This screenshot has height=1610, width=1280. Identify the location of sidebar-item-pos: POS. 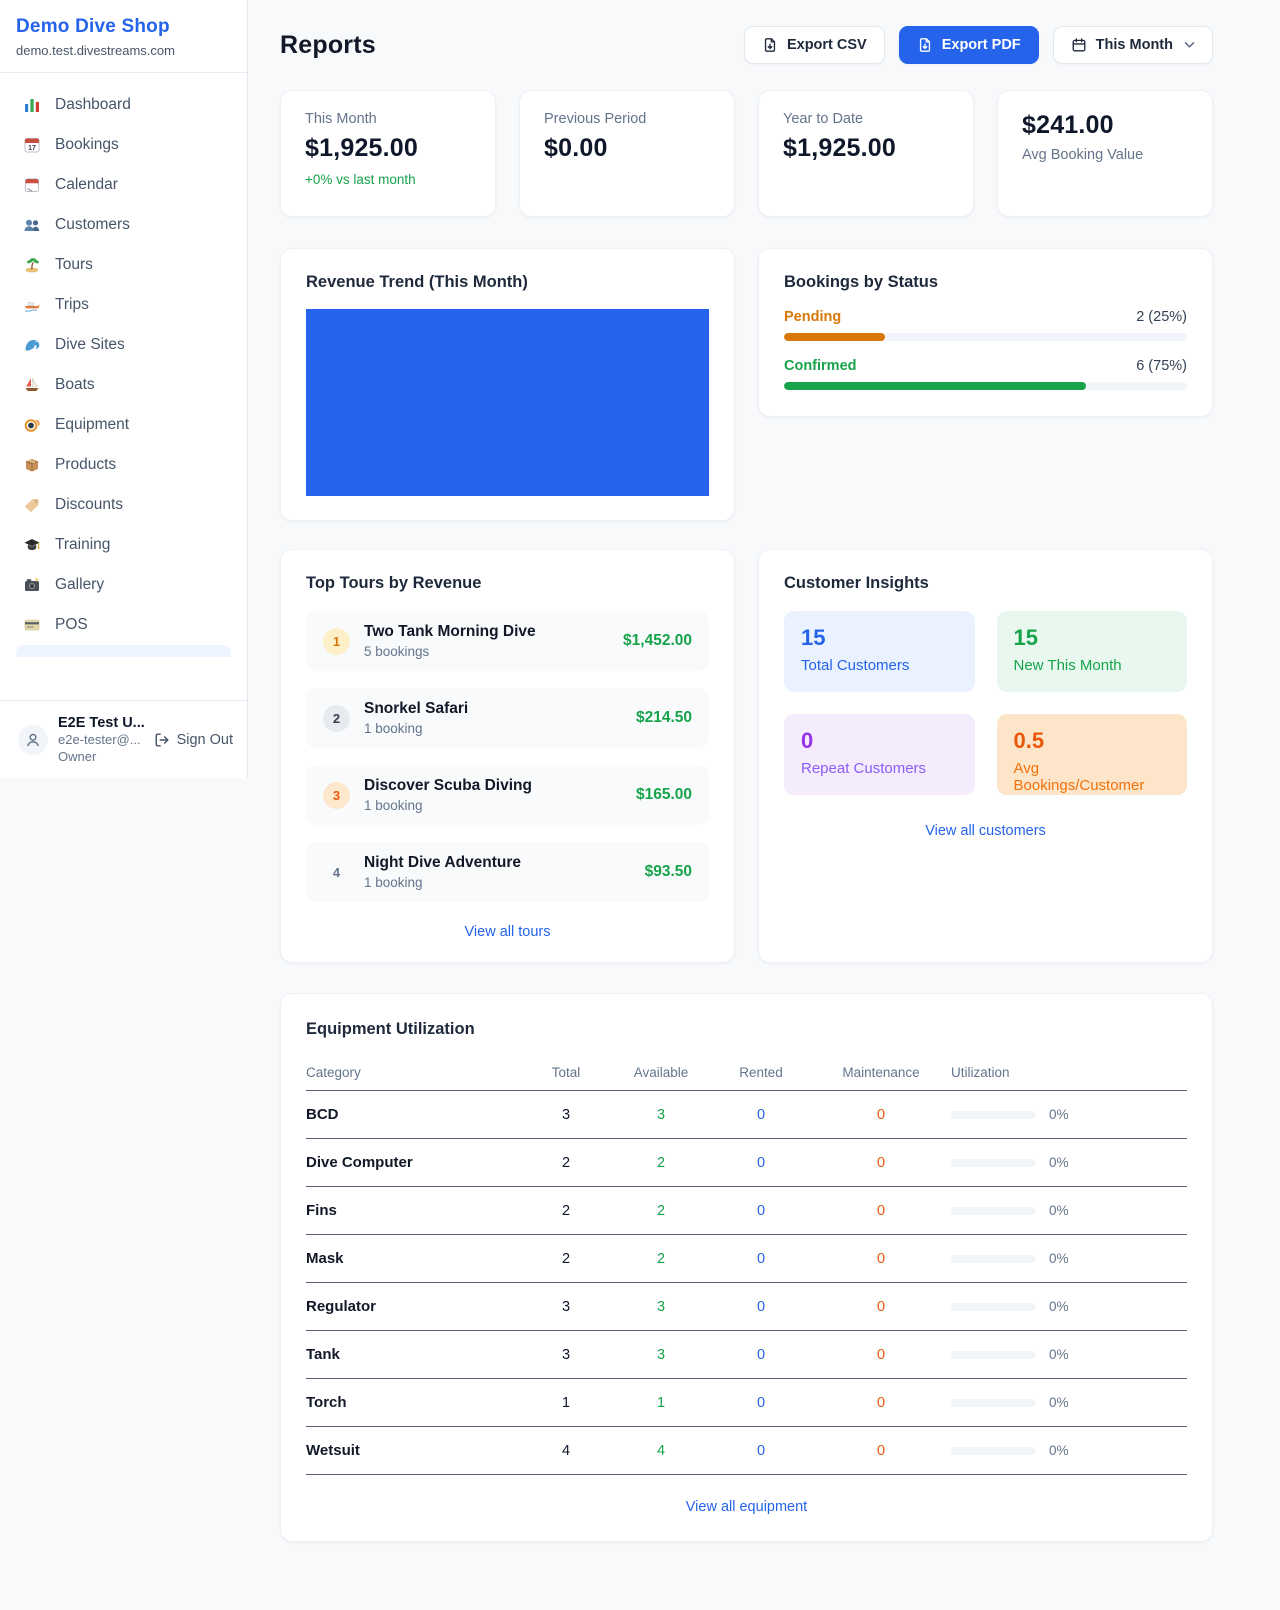
(123, 625).